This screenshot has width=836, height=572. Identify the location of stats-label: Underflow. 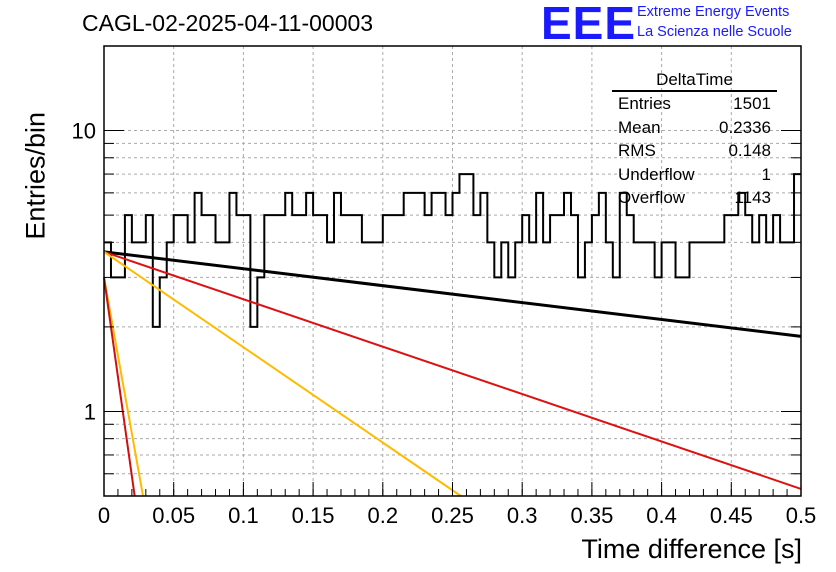
(656, 174).